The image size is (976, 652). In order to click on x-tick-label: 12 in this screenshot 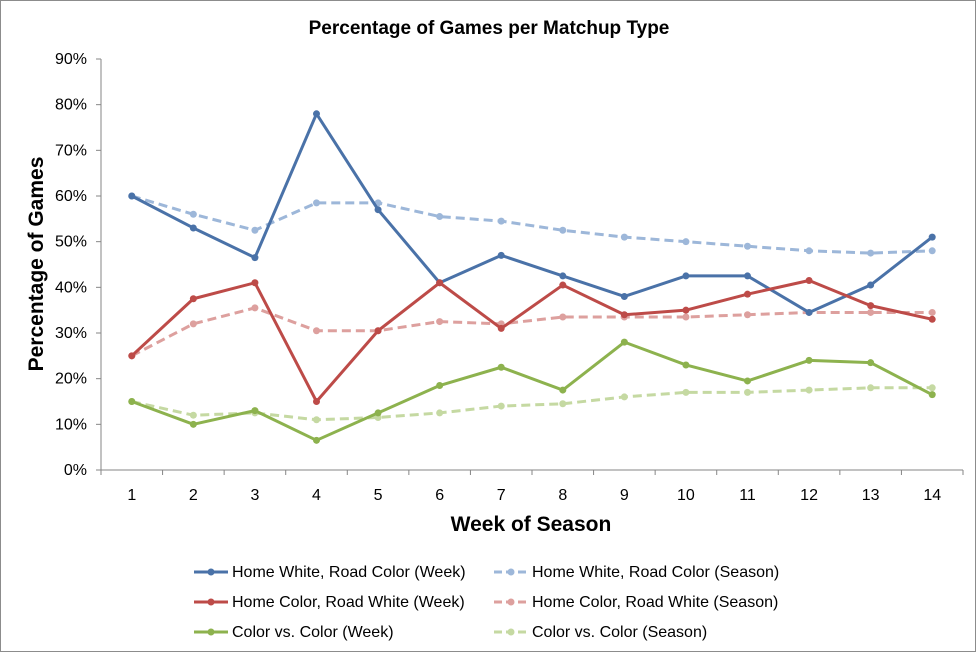, I will do `click(809, 495)`.